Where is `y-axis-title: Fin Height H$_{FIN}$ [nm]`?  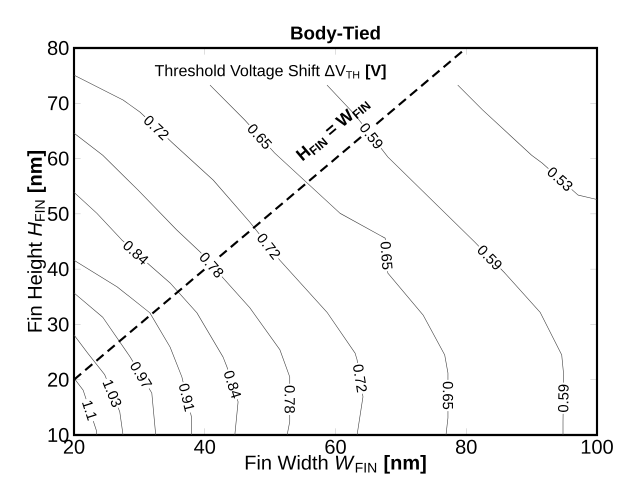 y-axis-title: Fin Height H$_{FIN}$ [nm] is located at coordinates (36, 241).